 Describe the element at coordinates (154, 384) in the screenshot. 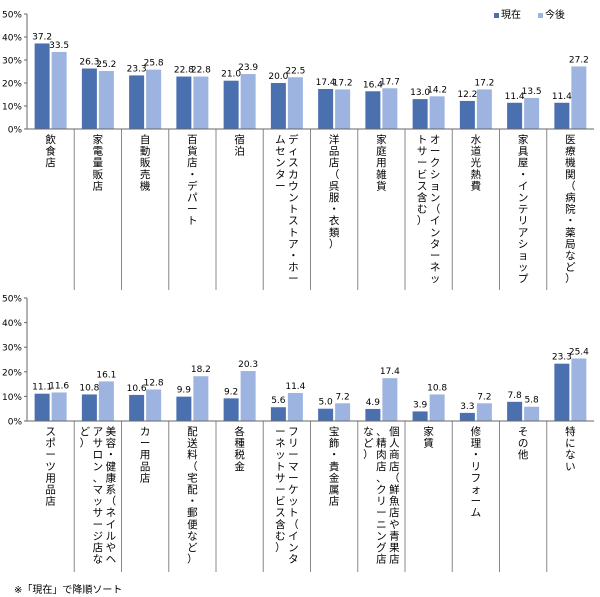

I see `data-label: 12.8` at that location.